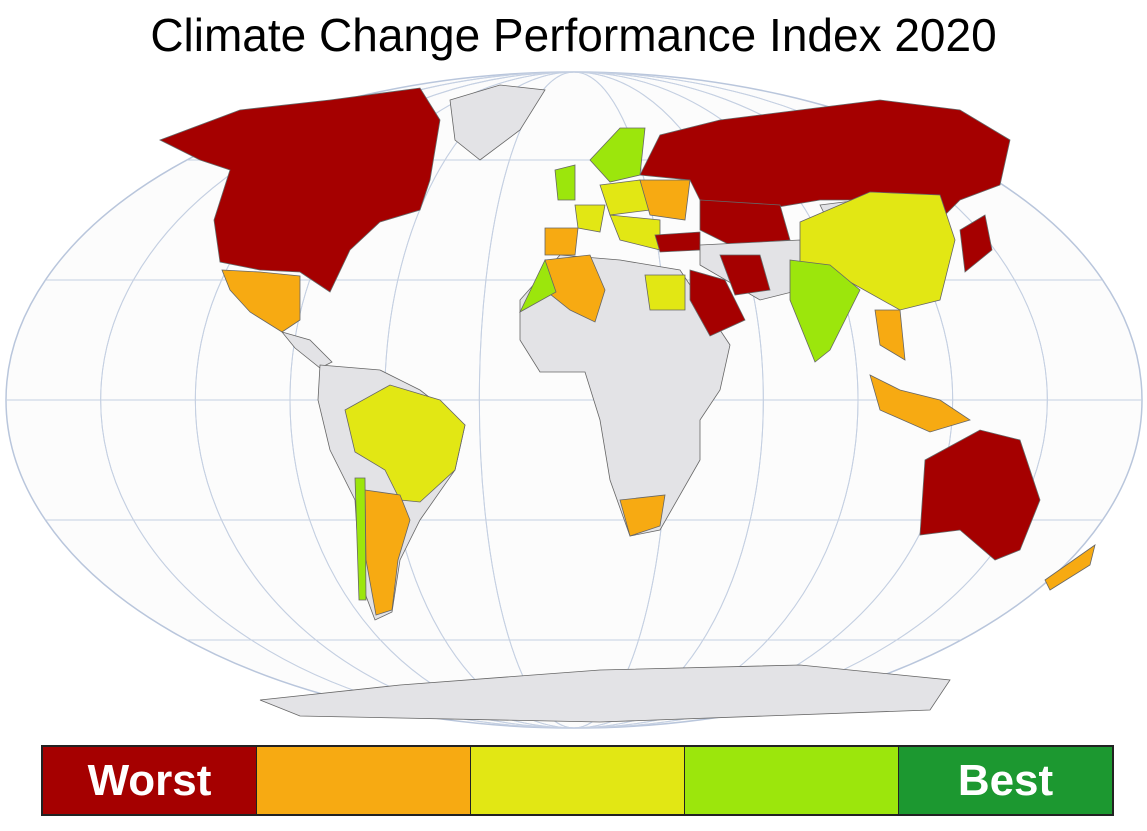  I want to click on legend-label: Best, so click(1005, 780).